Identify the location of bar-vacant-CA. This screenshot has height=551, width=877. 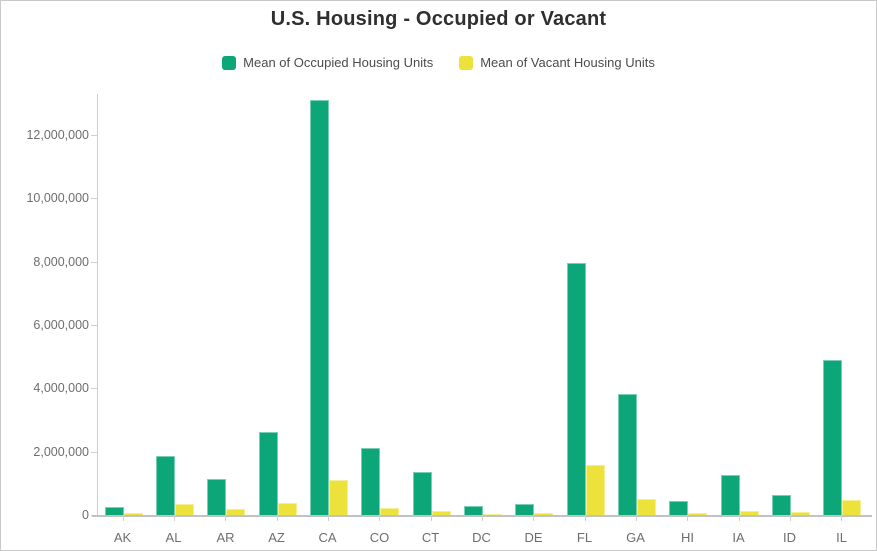
(338, 497).